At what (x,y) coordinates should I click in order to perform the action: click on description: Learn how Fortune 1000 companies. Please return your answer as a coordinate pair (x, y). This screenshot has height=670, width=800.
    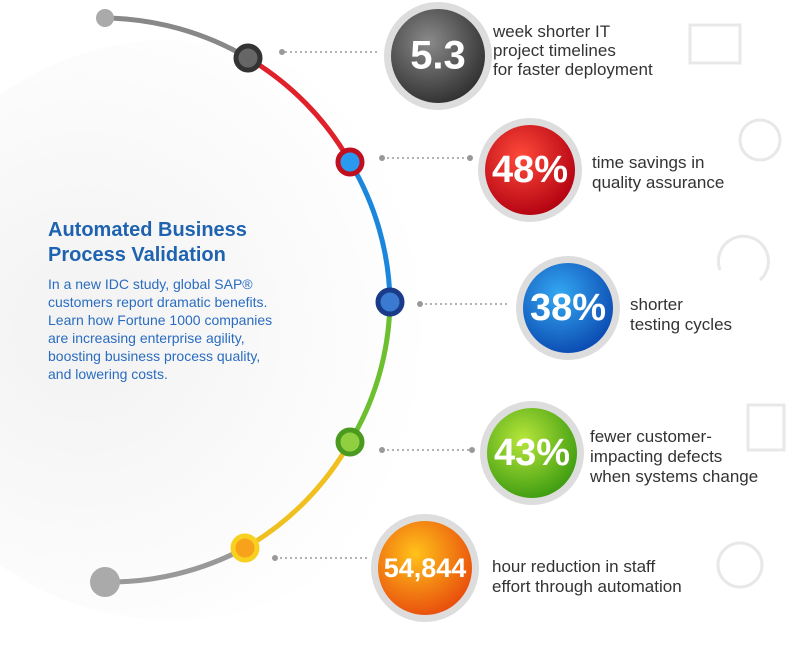
    Looking at the image, I should click on (160, 320).